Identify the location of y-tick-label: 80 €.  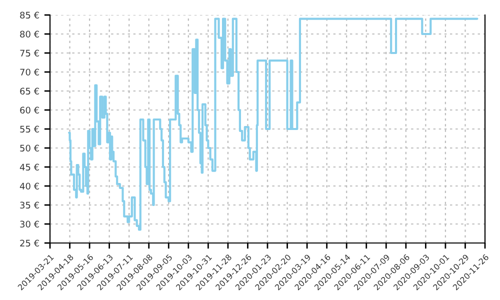
(29, 34).